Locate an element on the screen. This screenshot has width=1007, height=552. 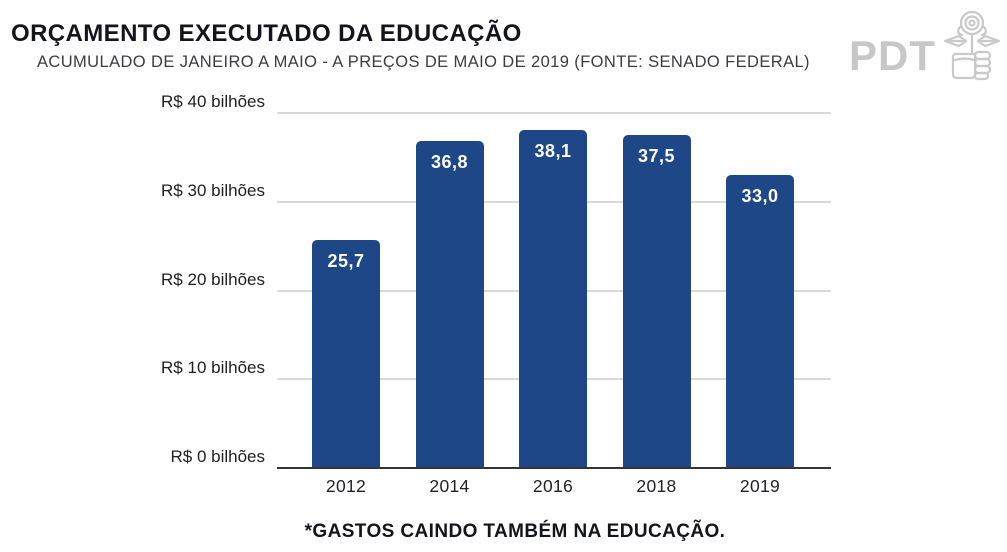
bar-value-label: 25,7 is located at coordinates (346, 260).